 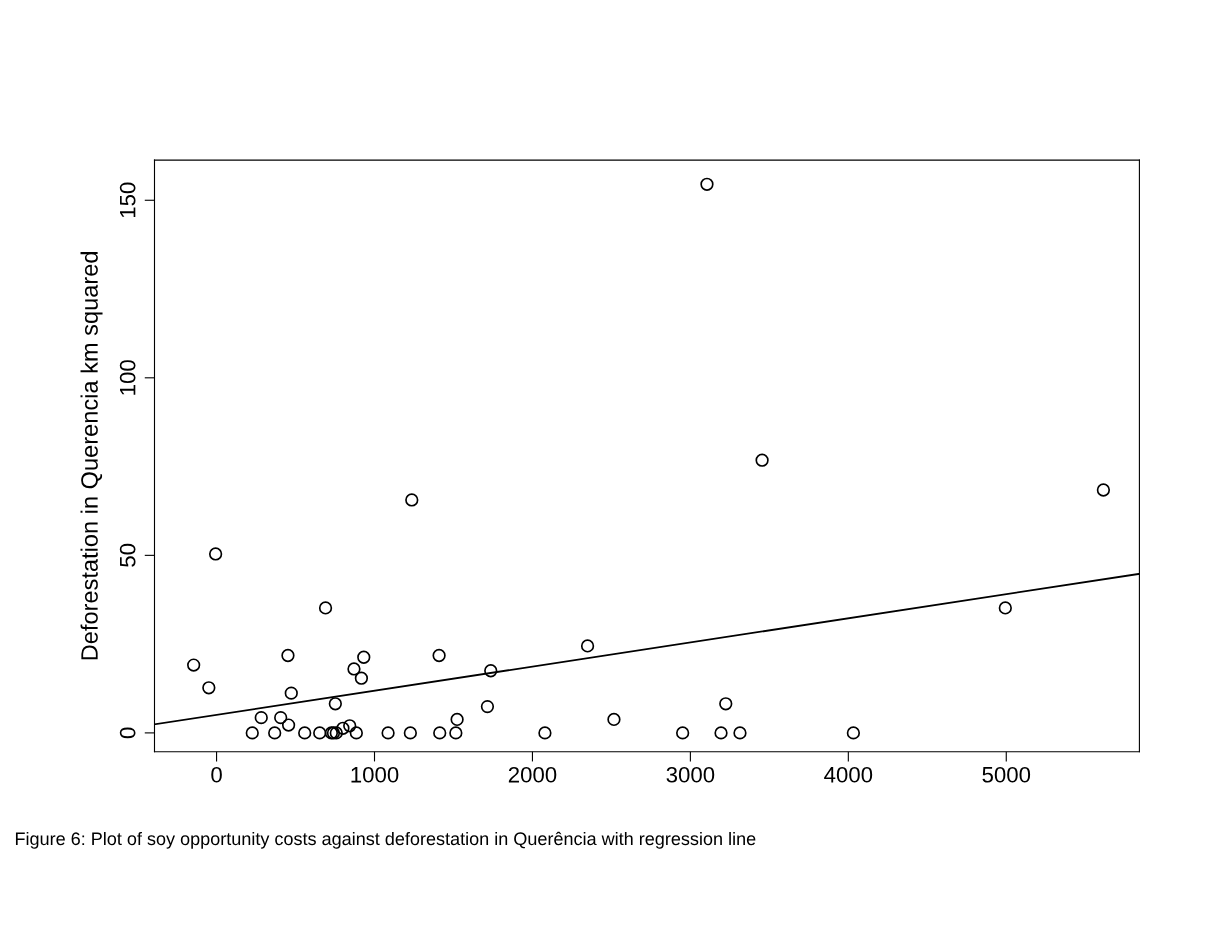 What do you see at coordinates (127, 555) in the screenshot?
I see `y-tick-label: 50` at bounding box center [127, 555].